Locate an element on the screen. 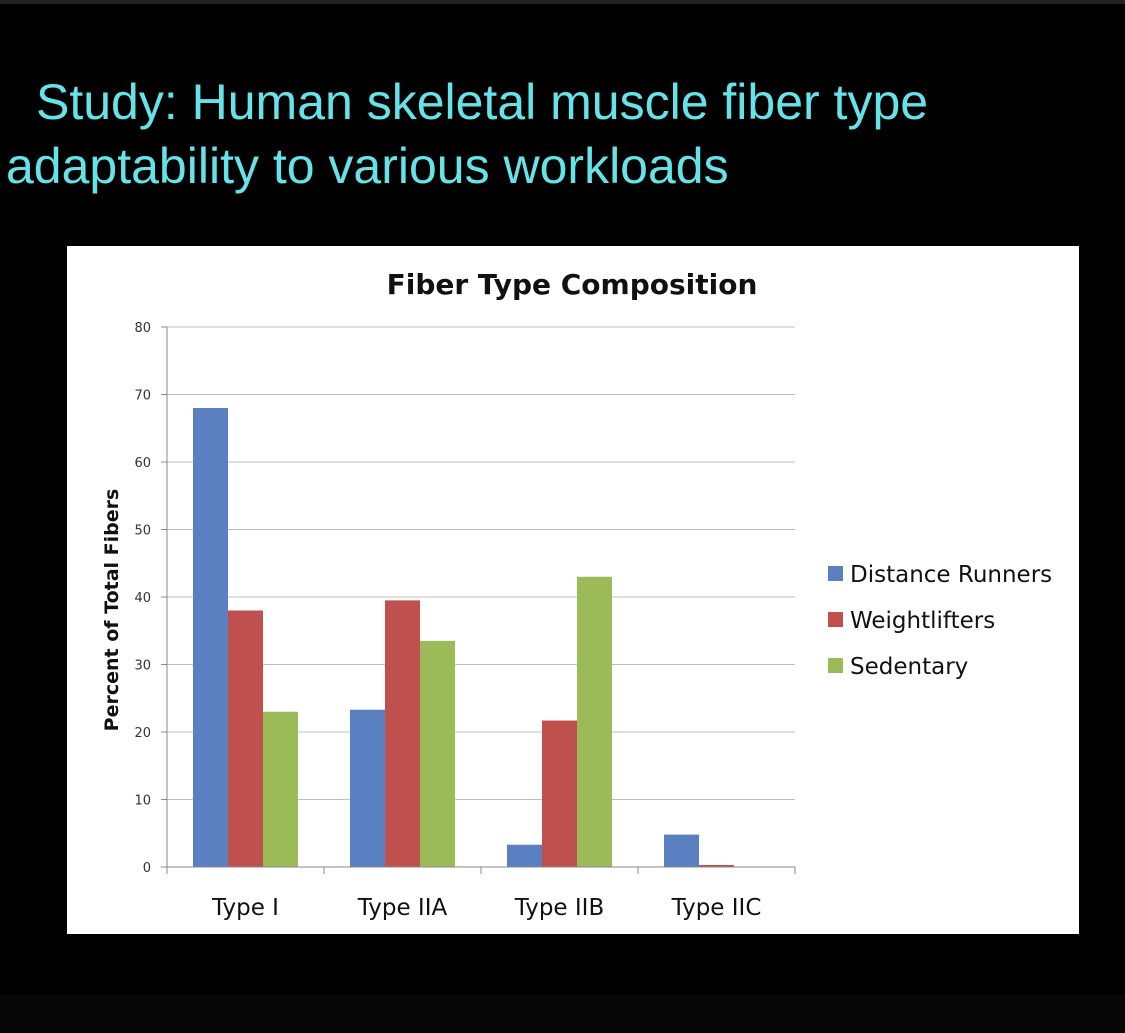 Image resolution: width=1125 pixels, height=1033 pixels. bar-sedentary-type-iia is located at coordinates (437, 753).